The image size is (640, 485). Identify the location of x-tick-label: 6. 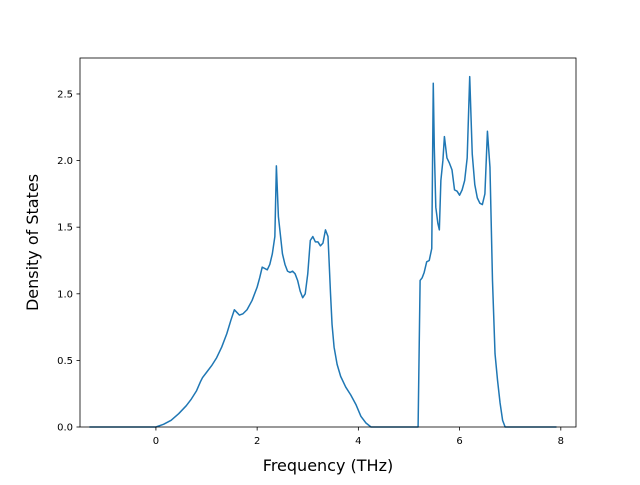
(459, 441).